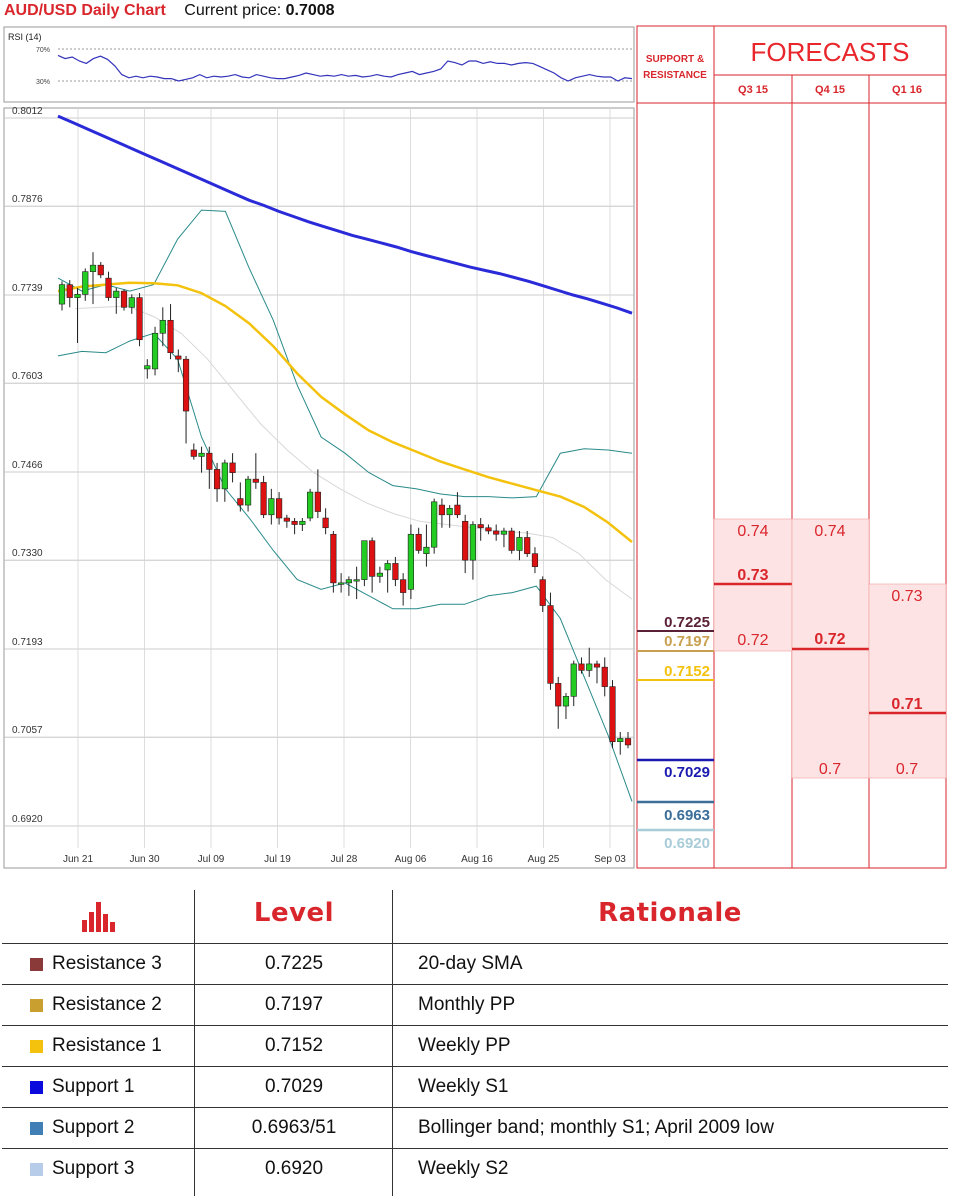 This screenshot has width=962, height=1196. I want to click on table-row: Resistance 1 0.7152 Weekly PP, so click(481, 1046).